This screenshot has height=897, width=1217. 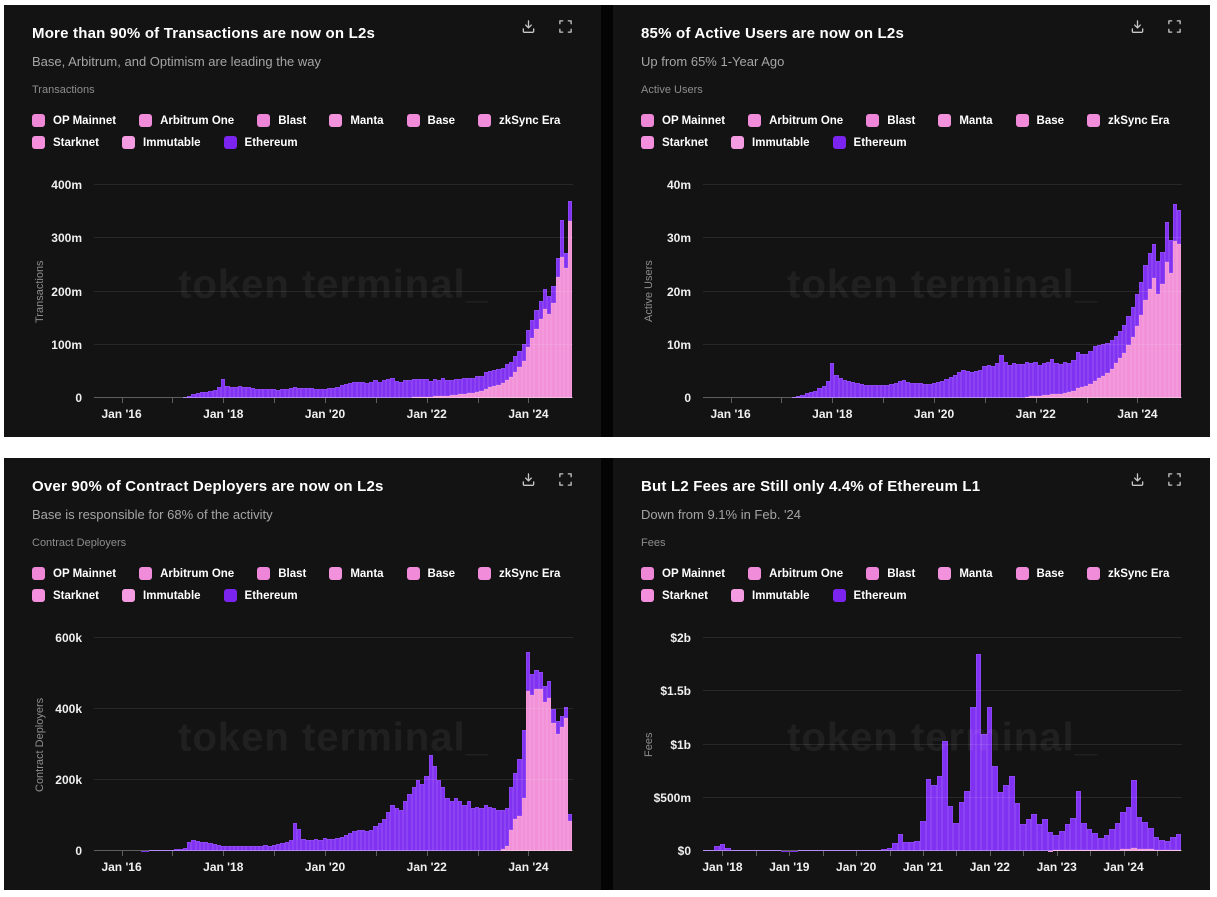 What do you see at coordinates (1128, 120) in the screenshot?
I see `legend-item-zksync-era: zkSync Era` at bounding box center [1128, 120].